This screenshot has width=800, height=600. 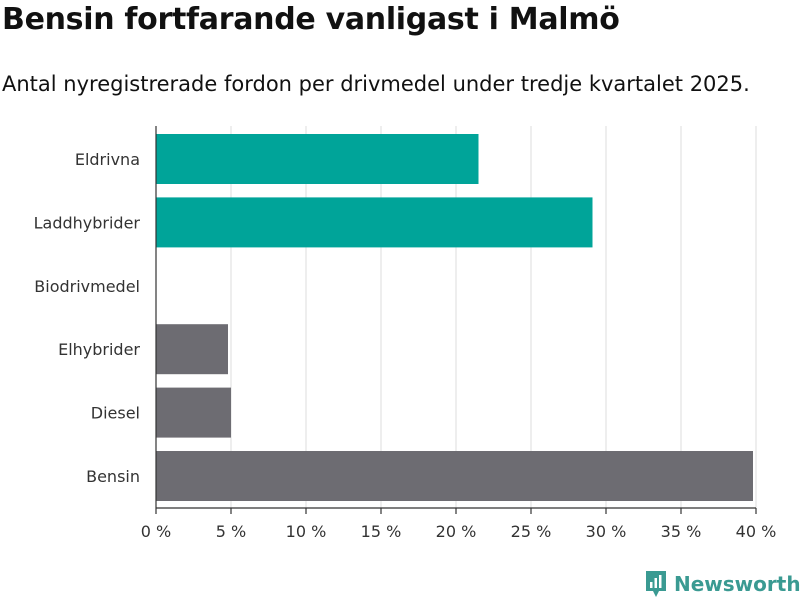 What do you see at coordinates (192, 349) in the screenshot?
I see `bar-elhybrider` at bounding box center [192, 349].